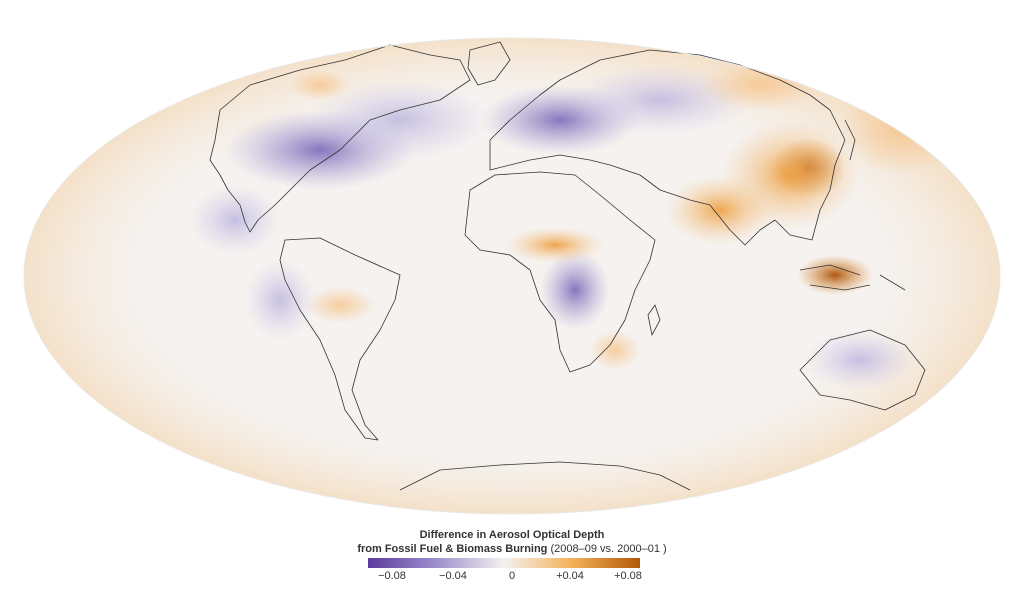  Describe the element at coordinates (453, 576) in the screenshot. I see `colorbar-tick: −0.04` at that location.